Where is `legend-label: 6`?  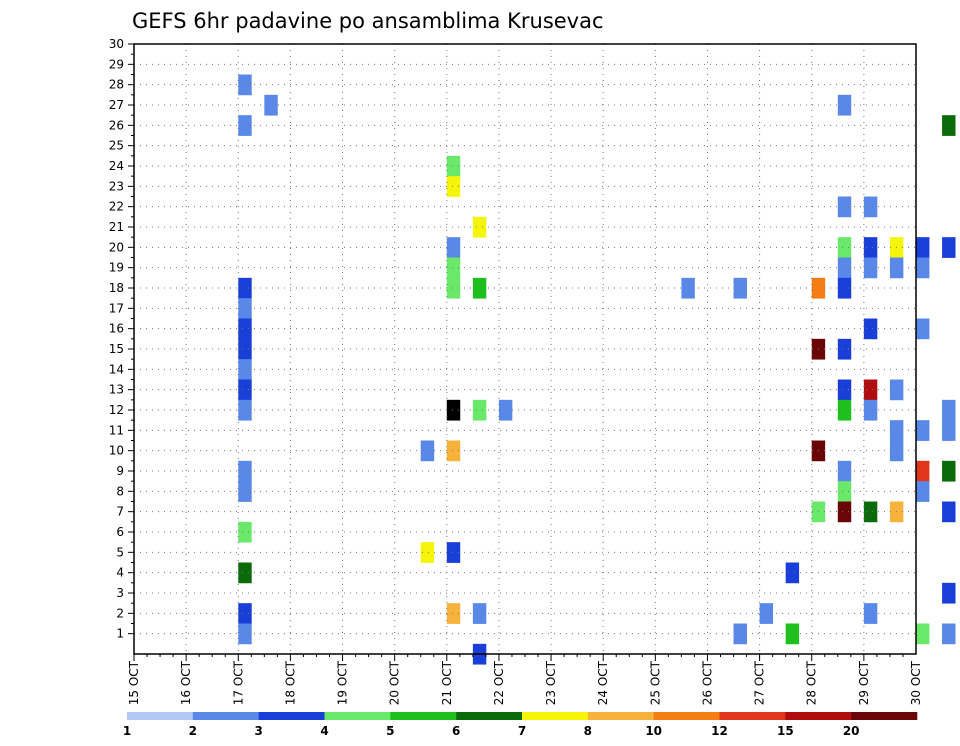 legend-label: 6 is located at coordinates (456, 731).